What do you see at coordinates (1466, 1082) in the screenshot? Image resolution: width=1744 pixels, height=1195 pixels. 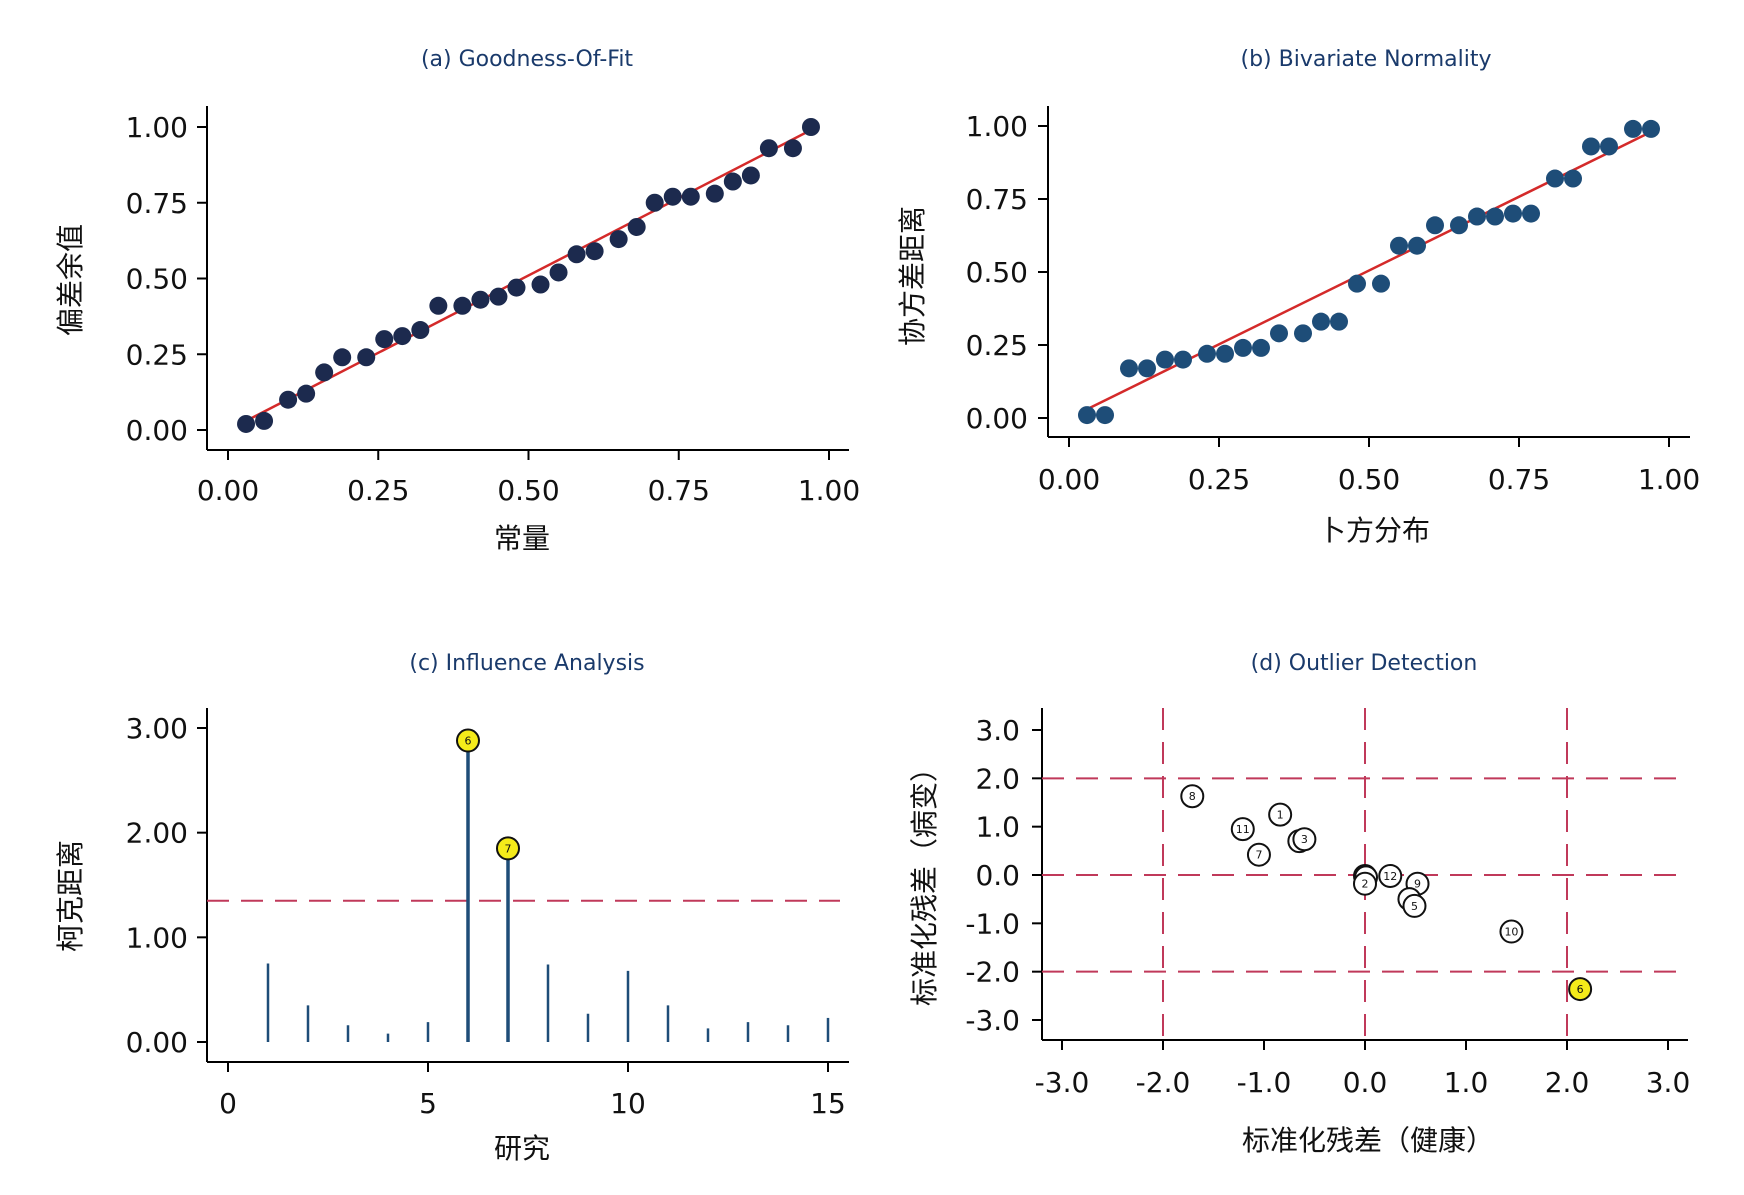 I see `x-tick-label: 1.0` at bounding box center [1466, 1082].